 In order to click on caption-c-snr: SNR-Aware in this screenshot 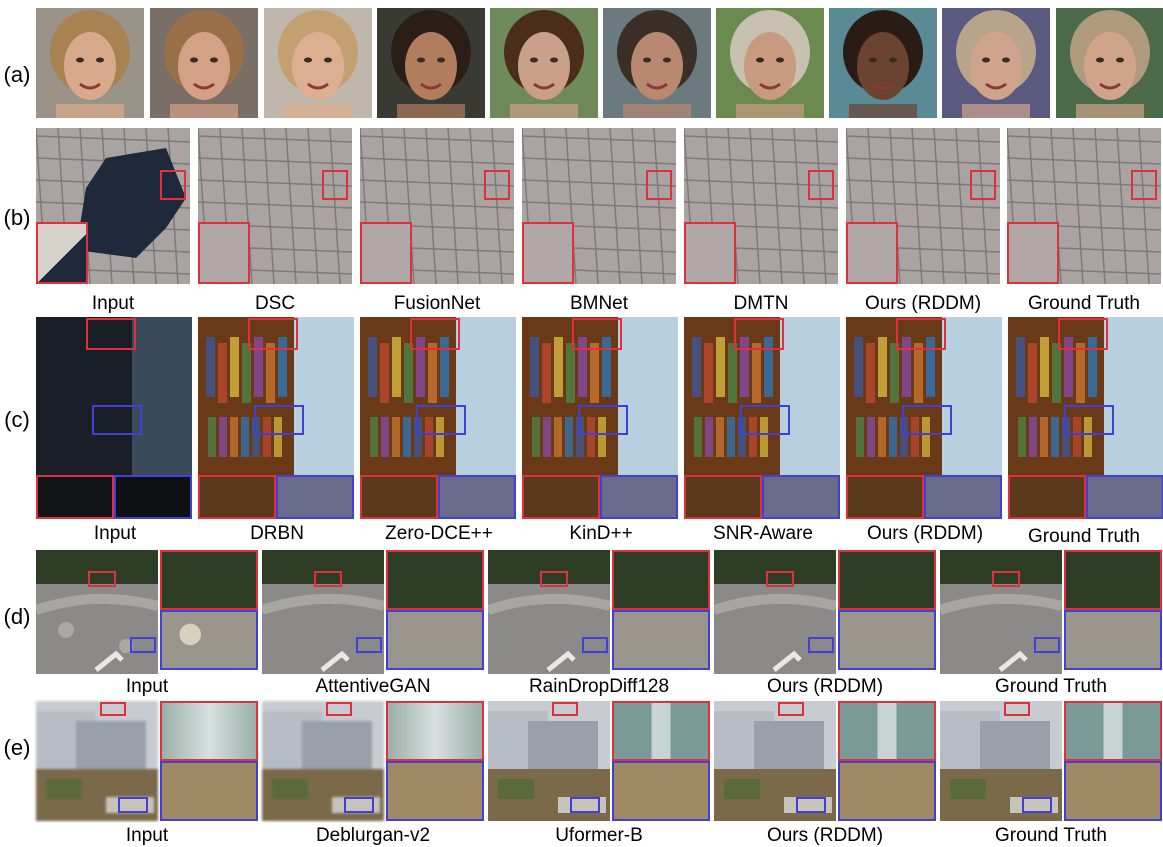, I will do `click(763, 533)`.